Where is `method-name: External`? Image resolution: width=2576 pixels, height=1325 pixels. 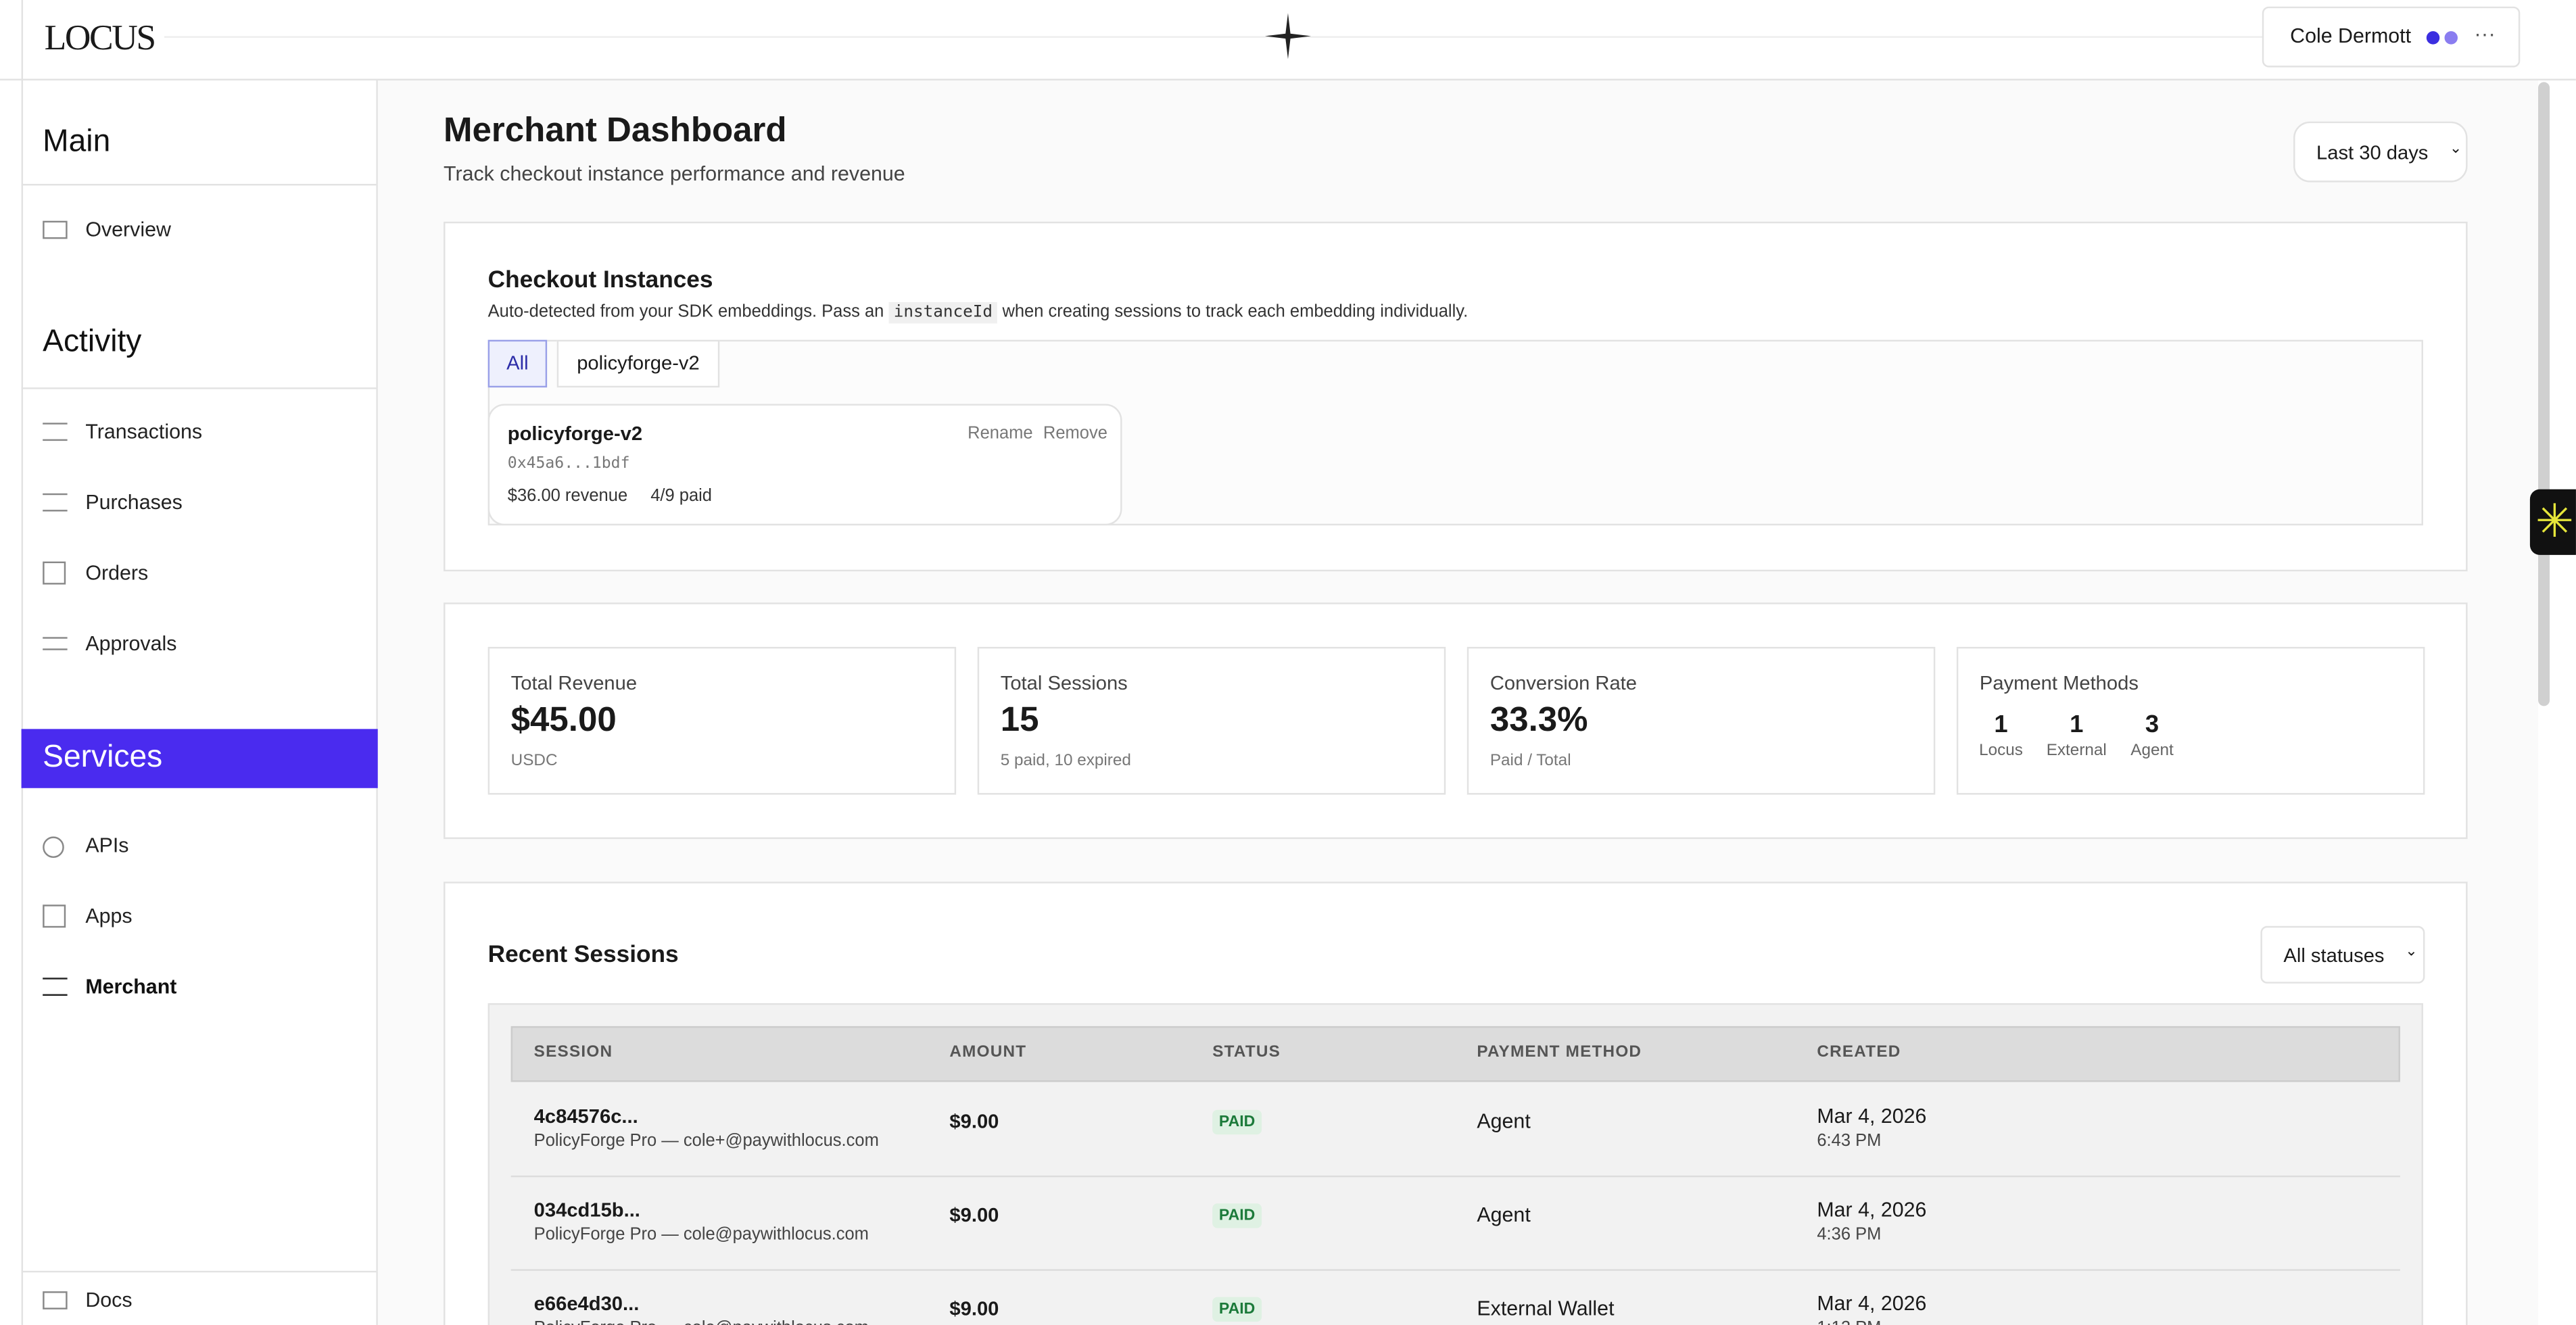 method-name: External is located at coordinates (2076, 751).